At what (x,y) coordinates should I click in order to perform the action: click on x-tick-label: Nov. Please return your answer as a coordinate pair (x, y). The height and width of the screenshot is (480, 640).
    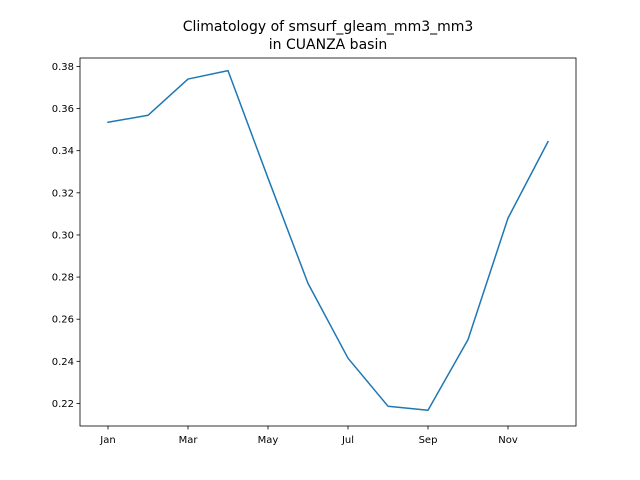
    Looking at the image, I should click on (508, 440).